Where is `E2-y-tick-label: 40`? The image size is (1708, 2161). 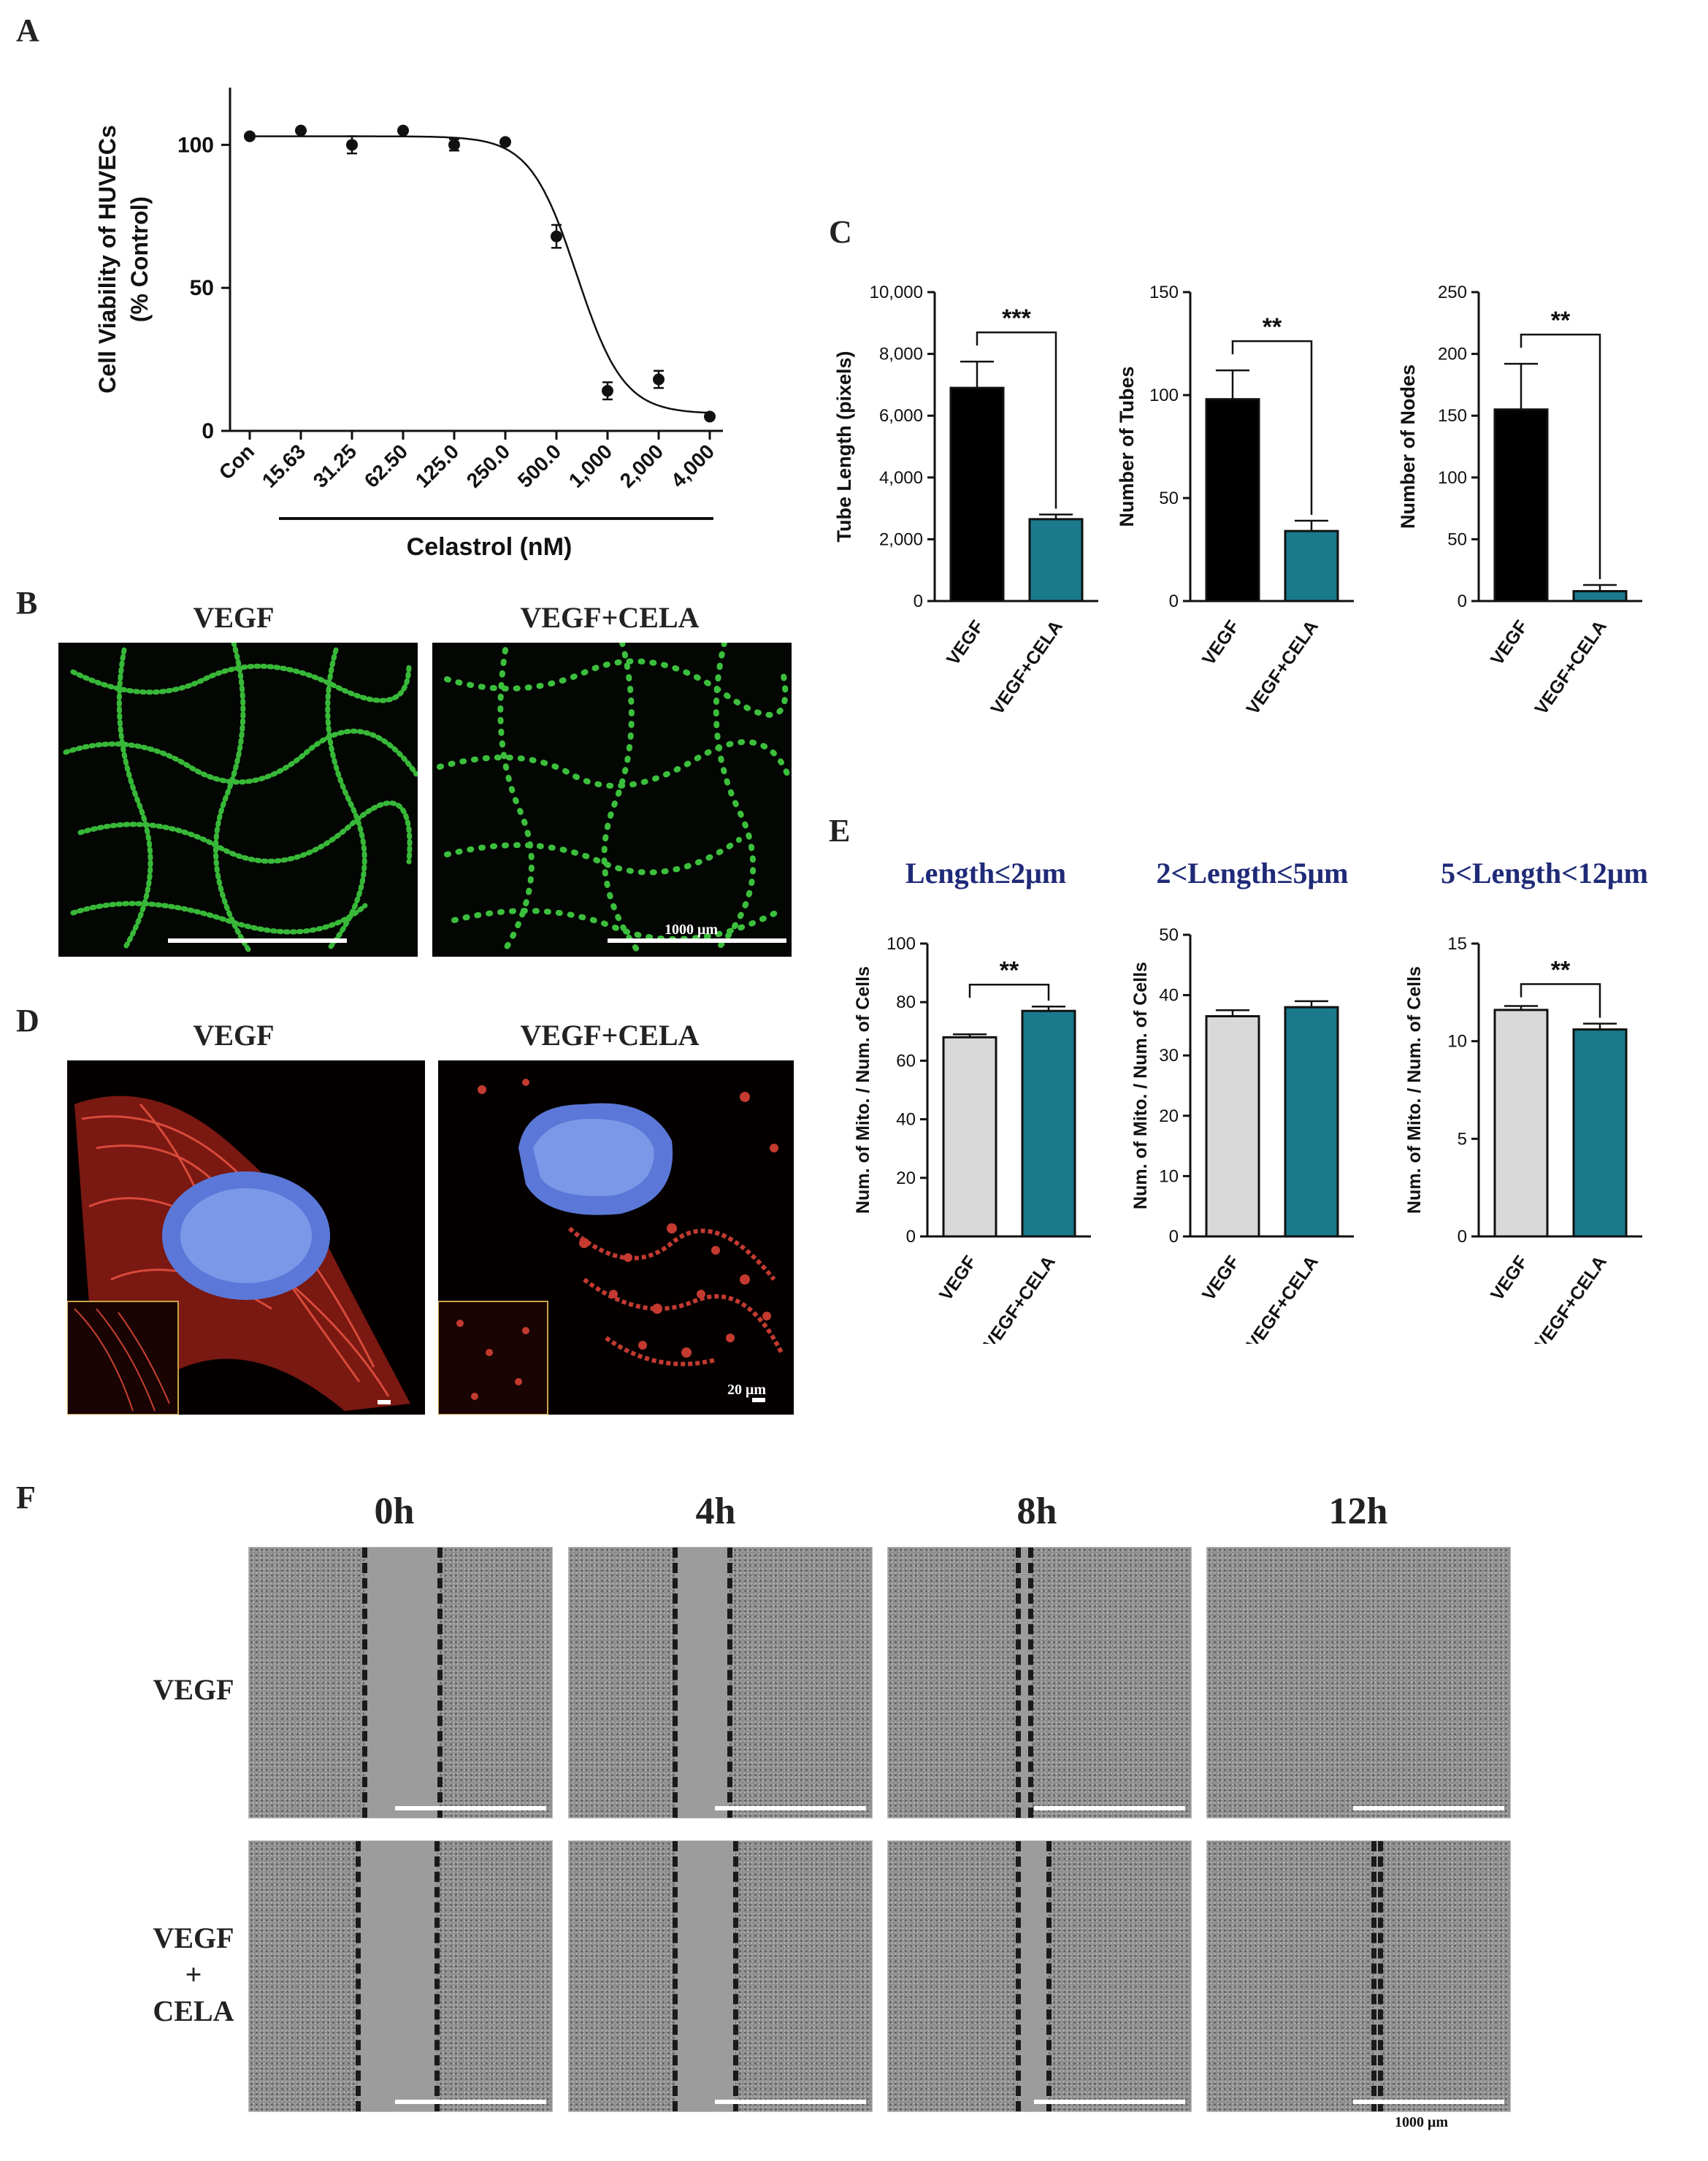 E2-y-tick-label: 40 is located at coordinates (1169, 996).